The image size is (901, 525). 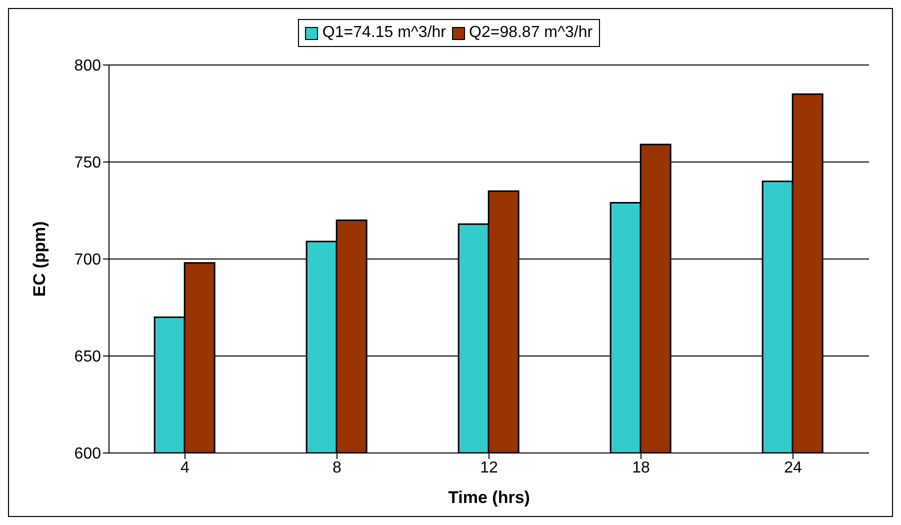 What do you see at coordinates (337, 467) in the screenshot?
I see `x-tick-label: 8` at bounding box center [337, 467].